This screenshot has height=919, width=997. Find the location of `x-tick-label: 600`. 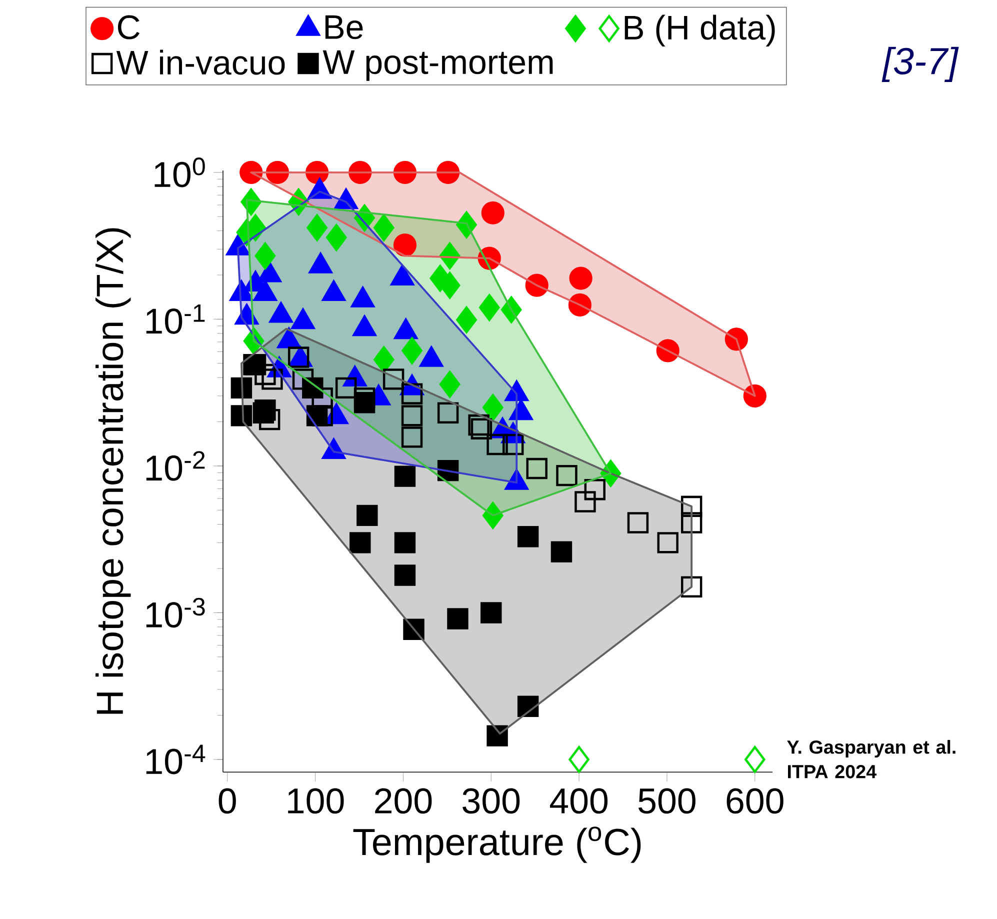

x-tick-label: 600 is located at coordinates (755, 801).